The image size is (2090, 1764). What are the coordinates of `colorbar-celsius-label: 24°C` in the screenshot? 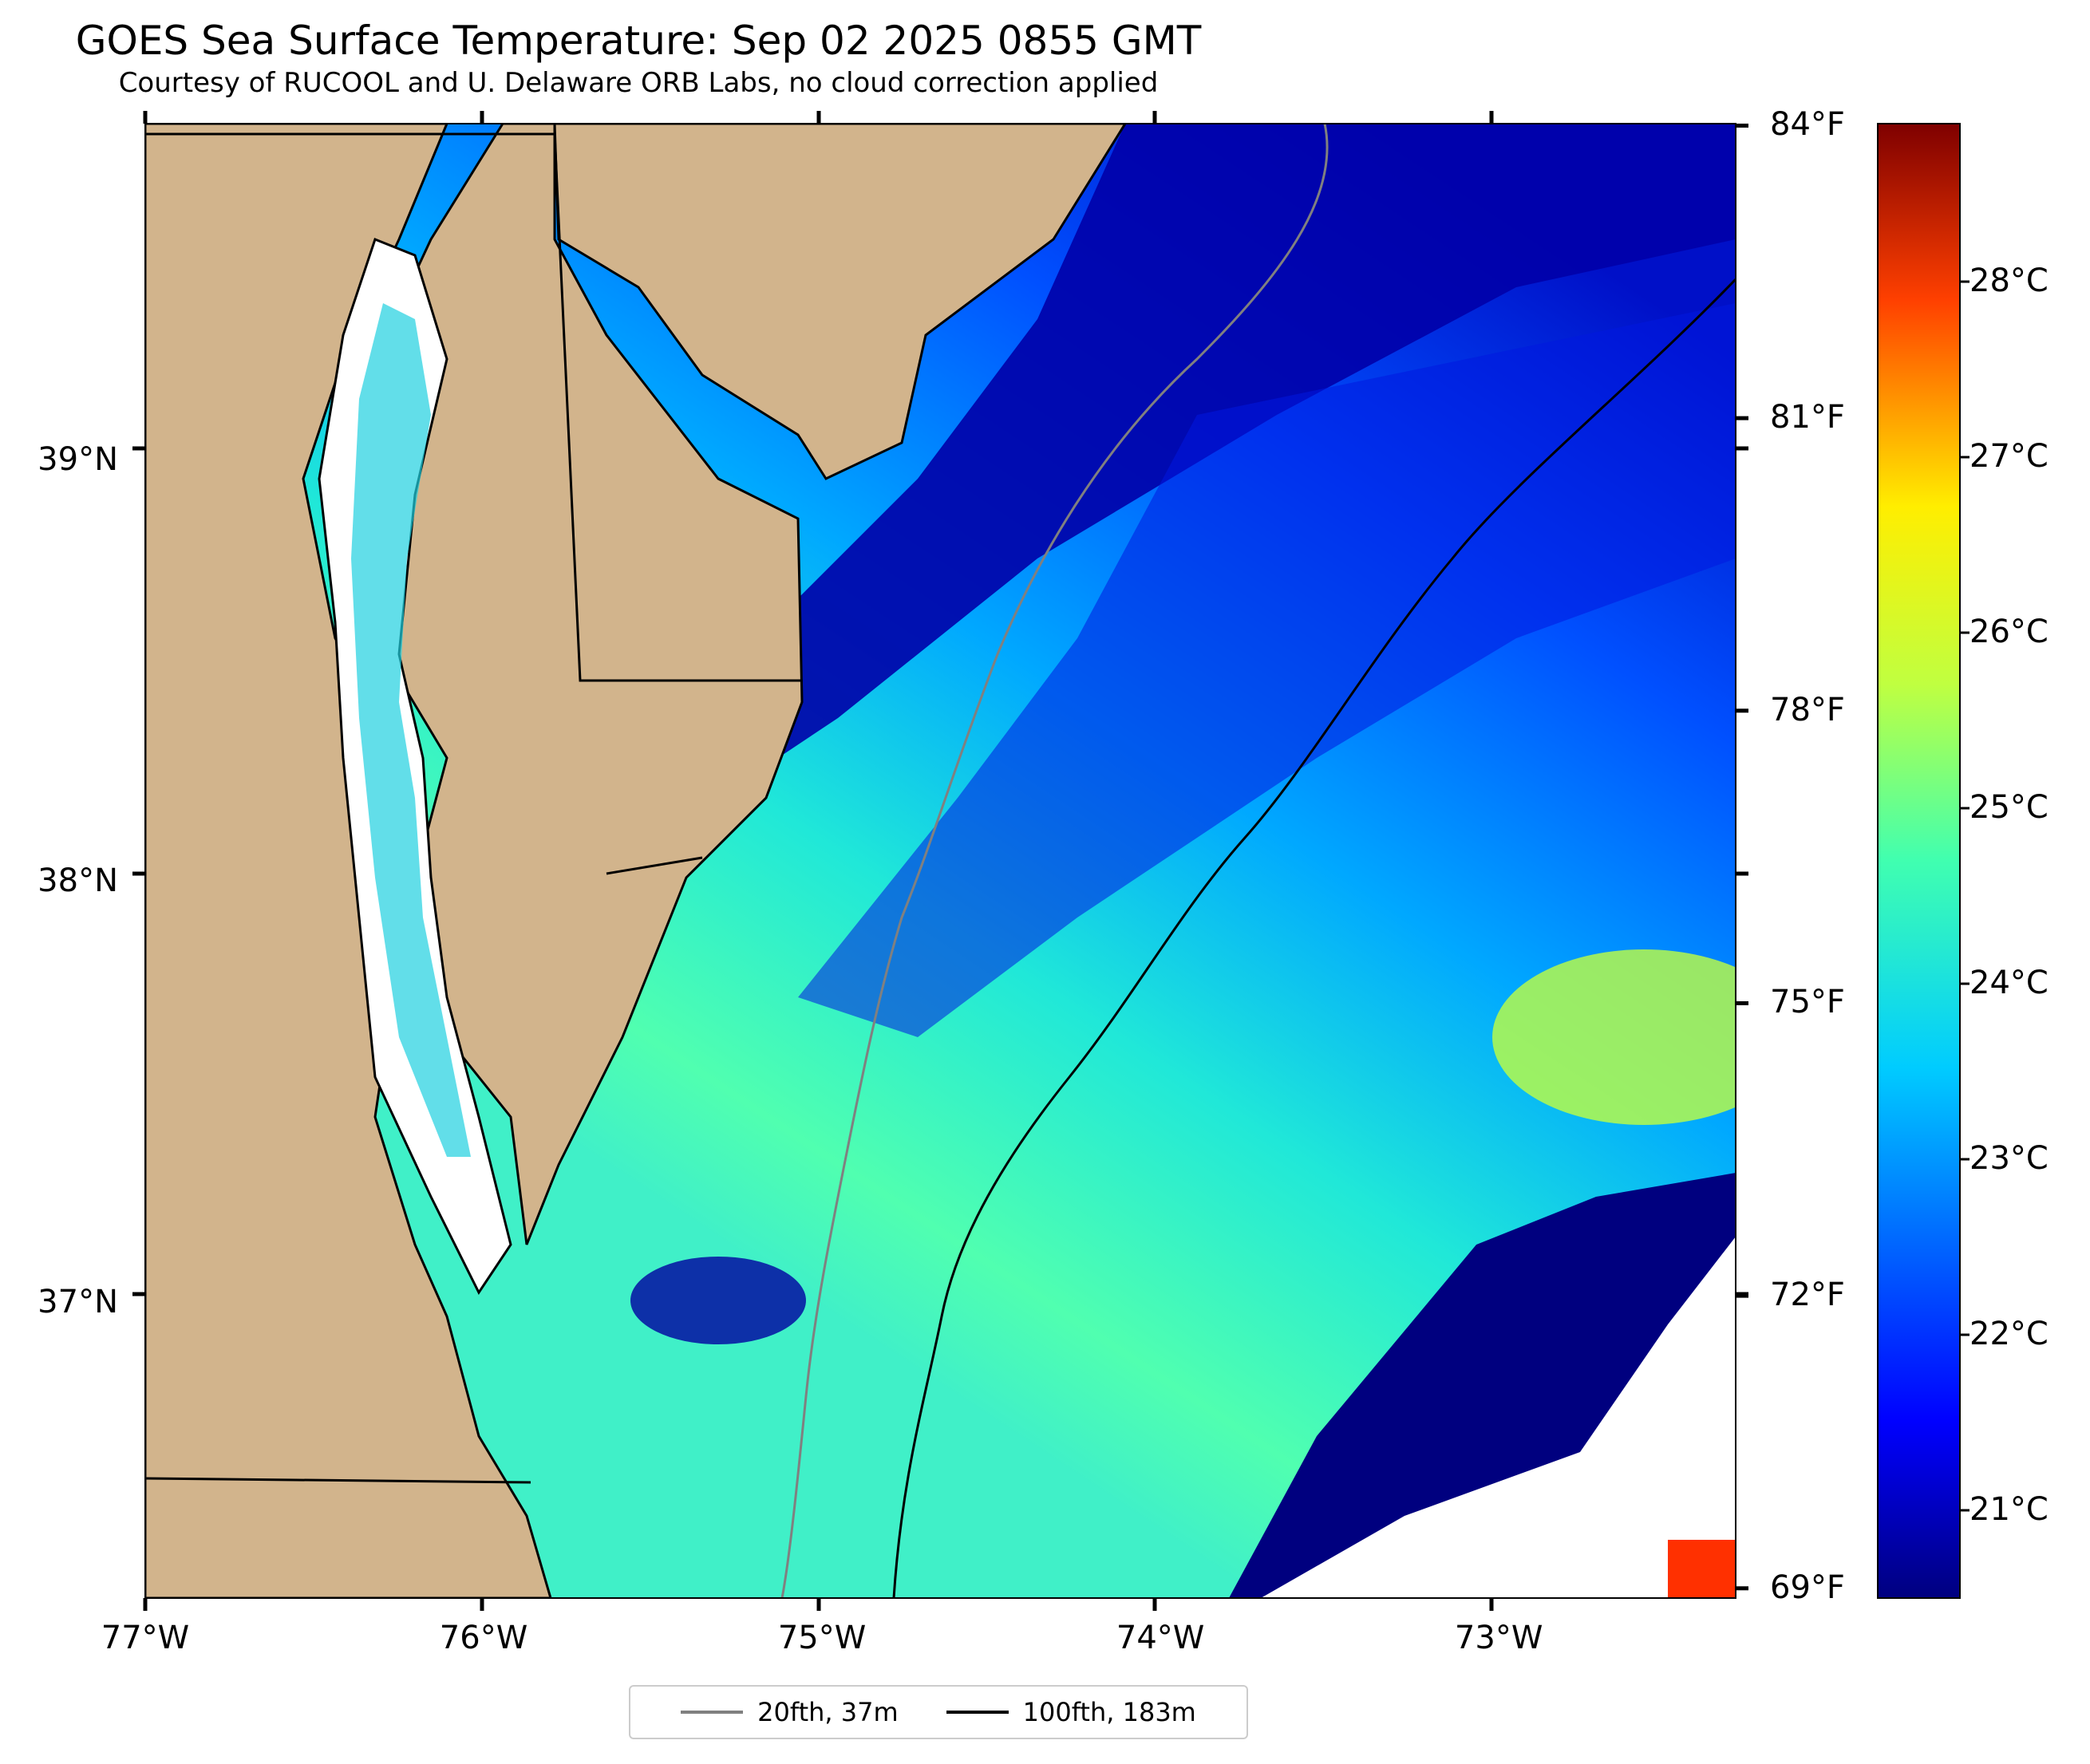 It's located at (2009, 983).